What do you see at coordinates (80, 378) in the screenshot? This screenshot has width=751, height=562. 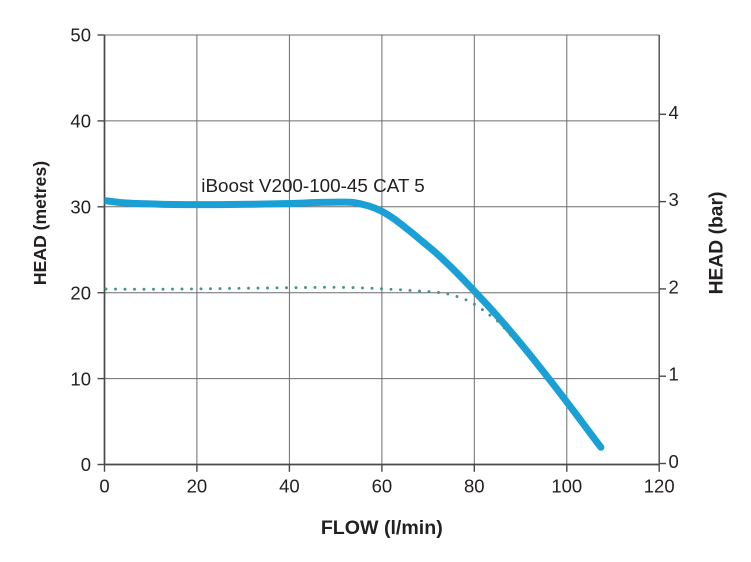 I see `svg-text: 10` at bounding box center [80, 378].